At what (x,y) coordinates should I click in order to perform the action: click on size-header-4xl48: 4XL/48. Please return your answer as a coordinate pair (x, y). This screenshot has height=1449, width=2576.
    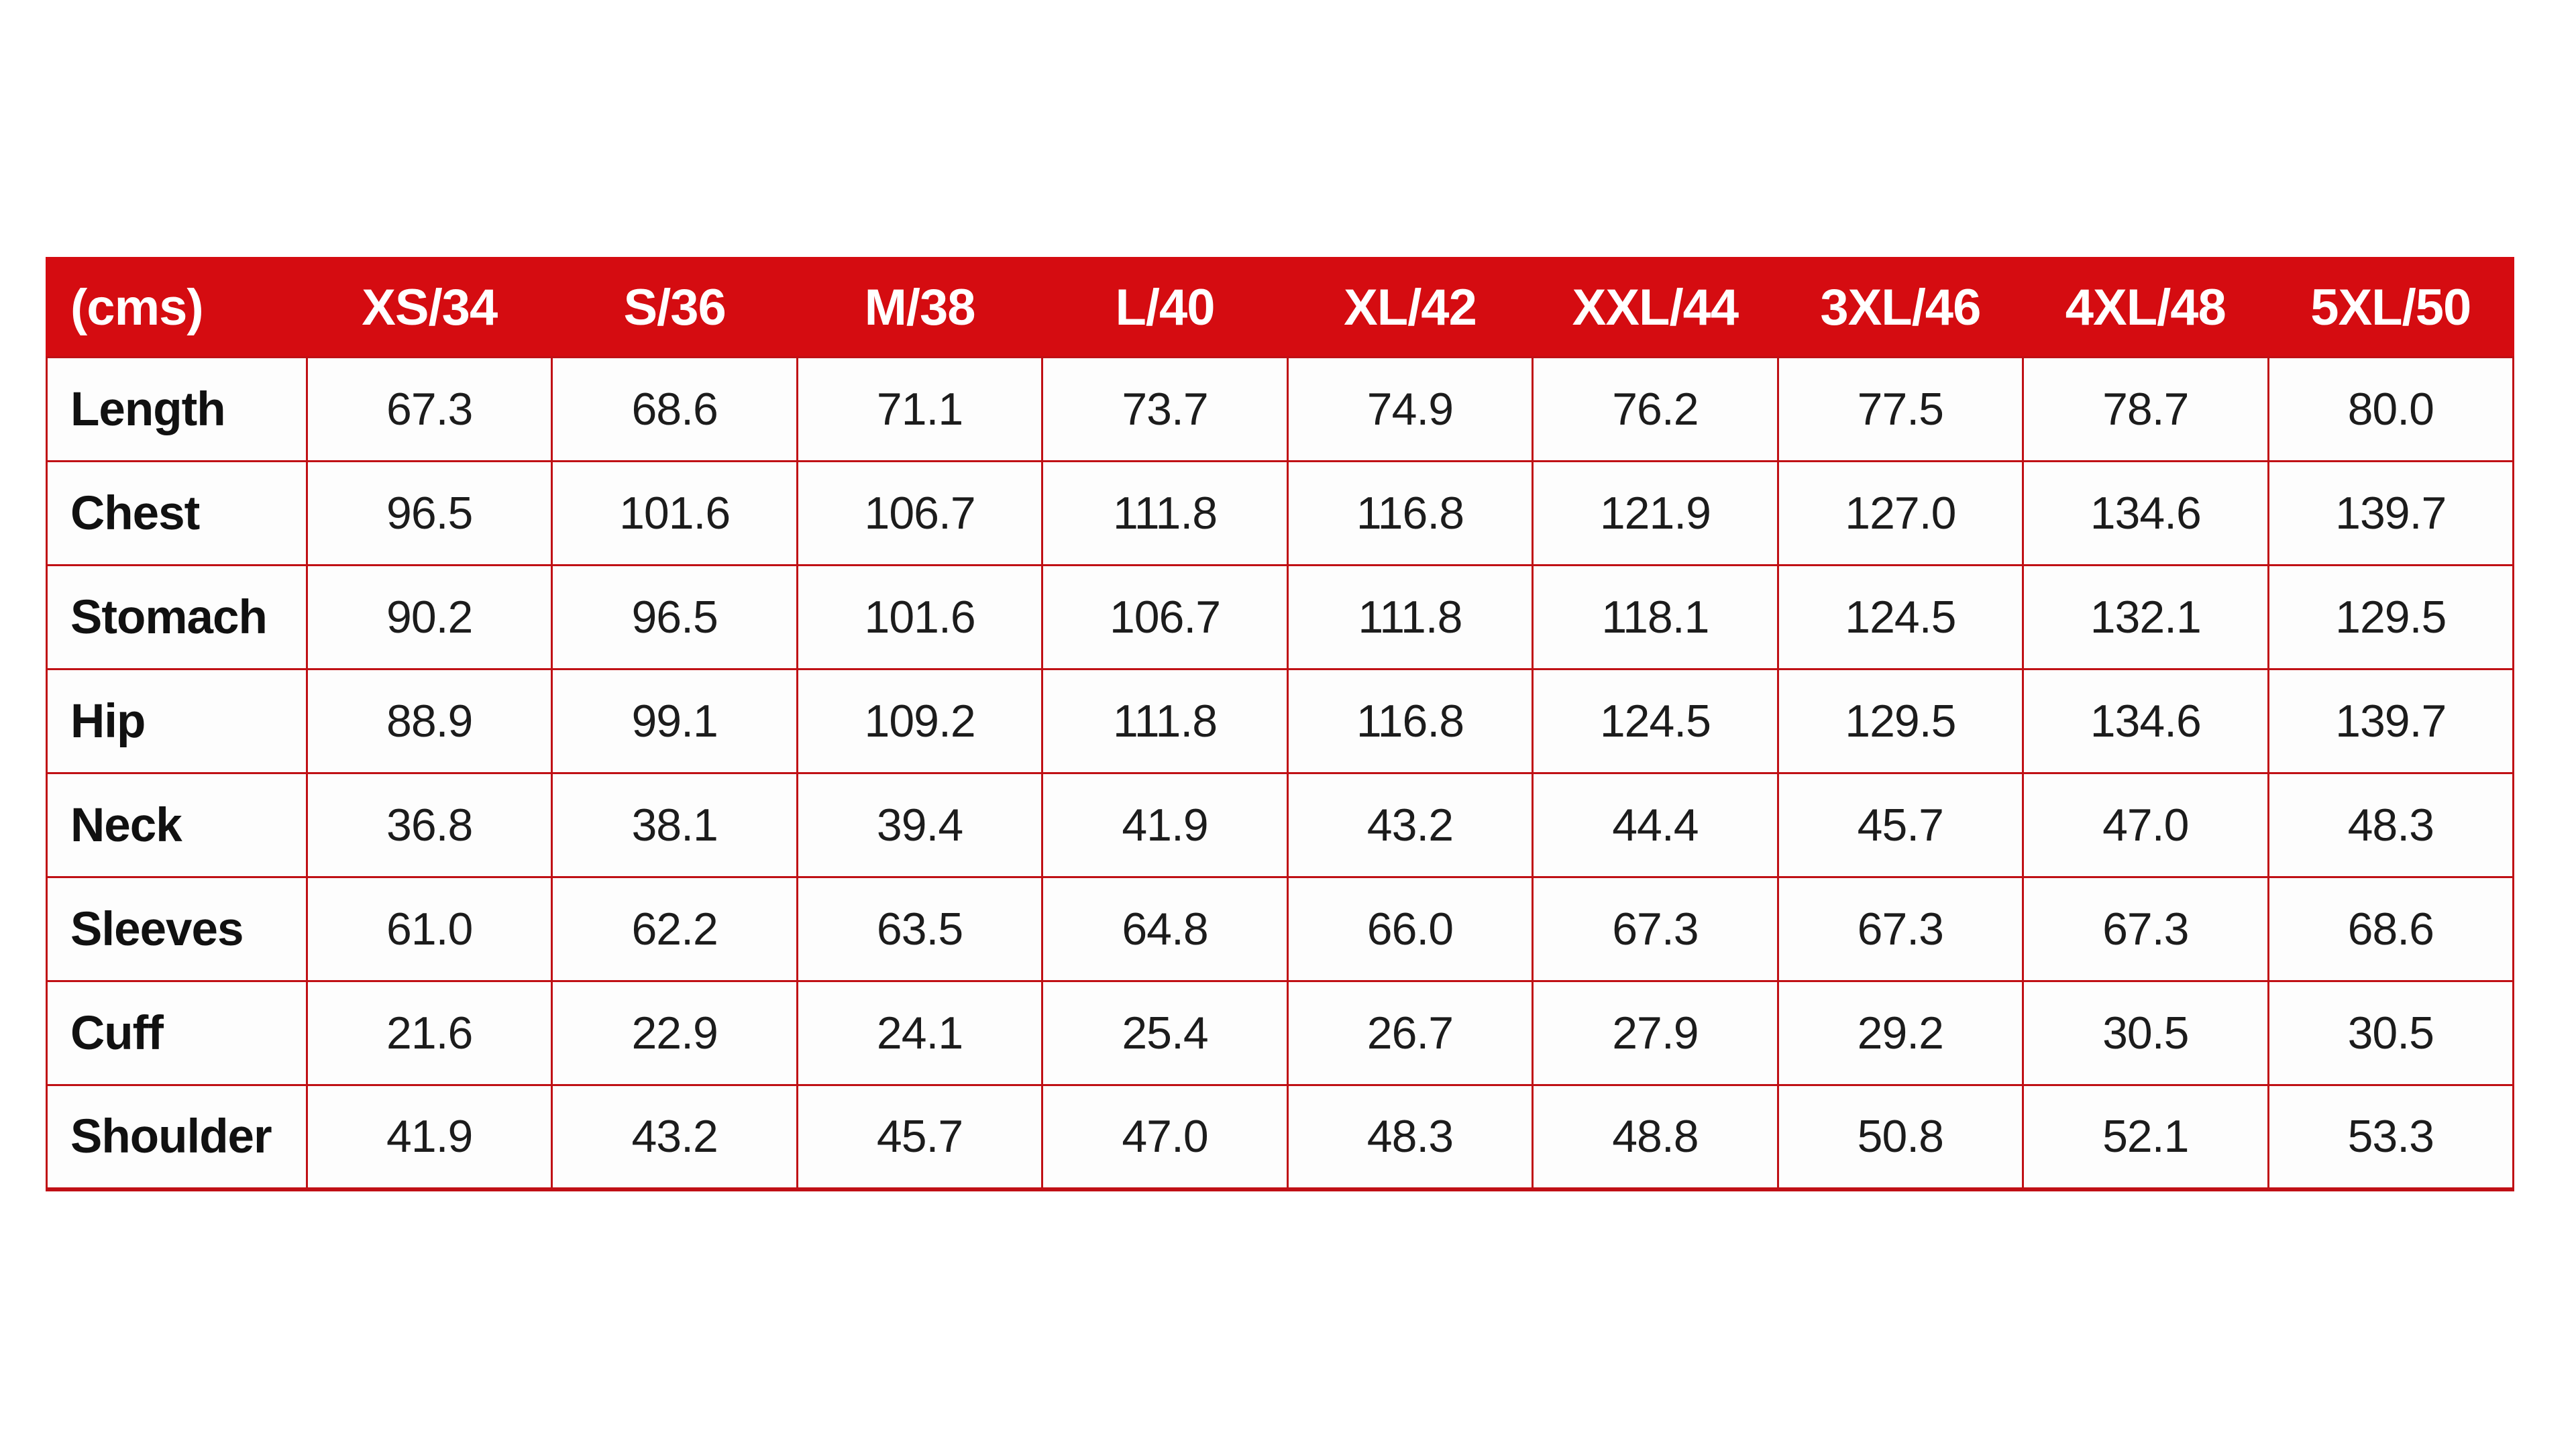
    Looking at the image, I should click on (2145, 307).